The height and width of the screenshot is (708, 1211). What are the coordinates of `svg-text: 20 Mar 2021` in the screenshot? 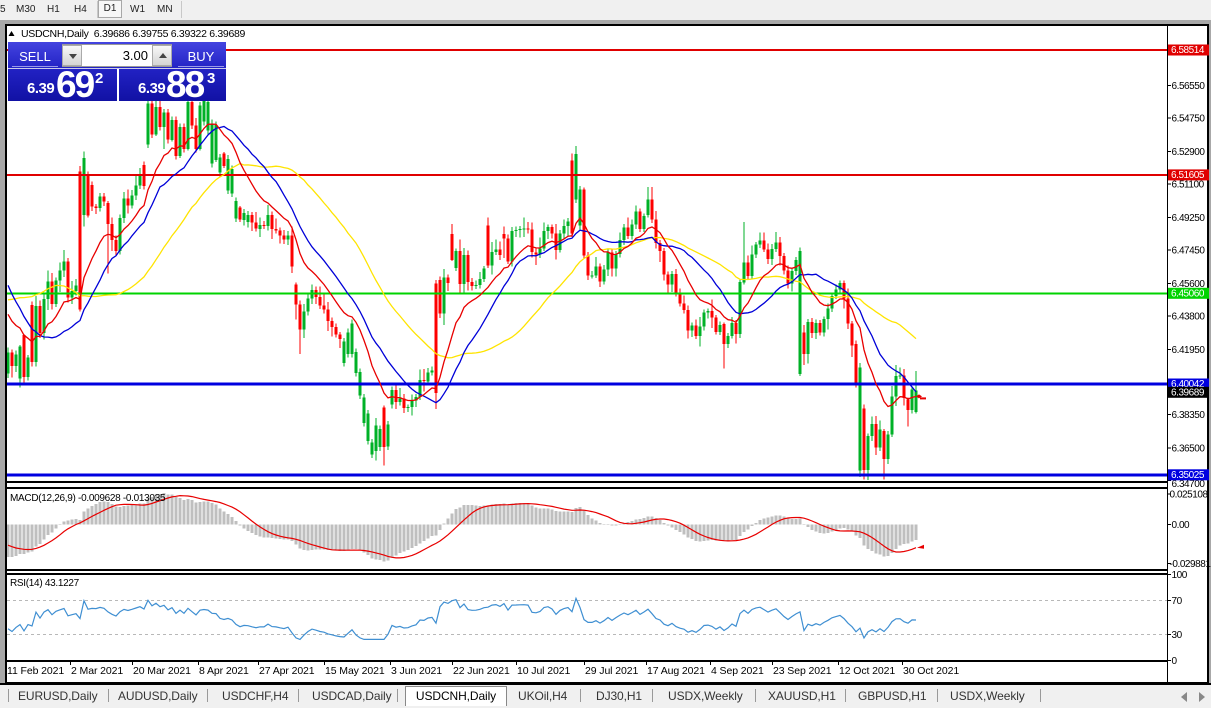 It's located at (162, 671).